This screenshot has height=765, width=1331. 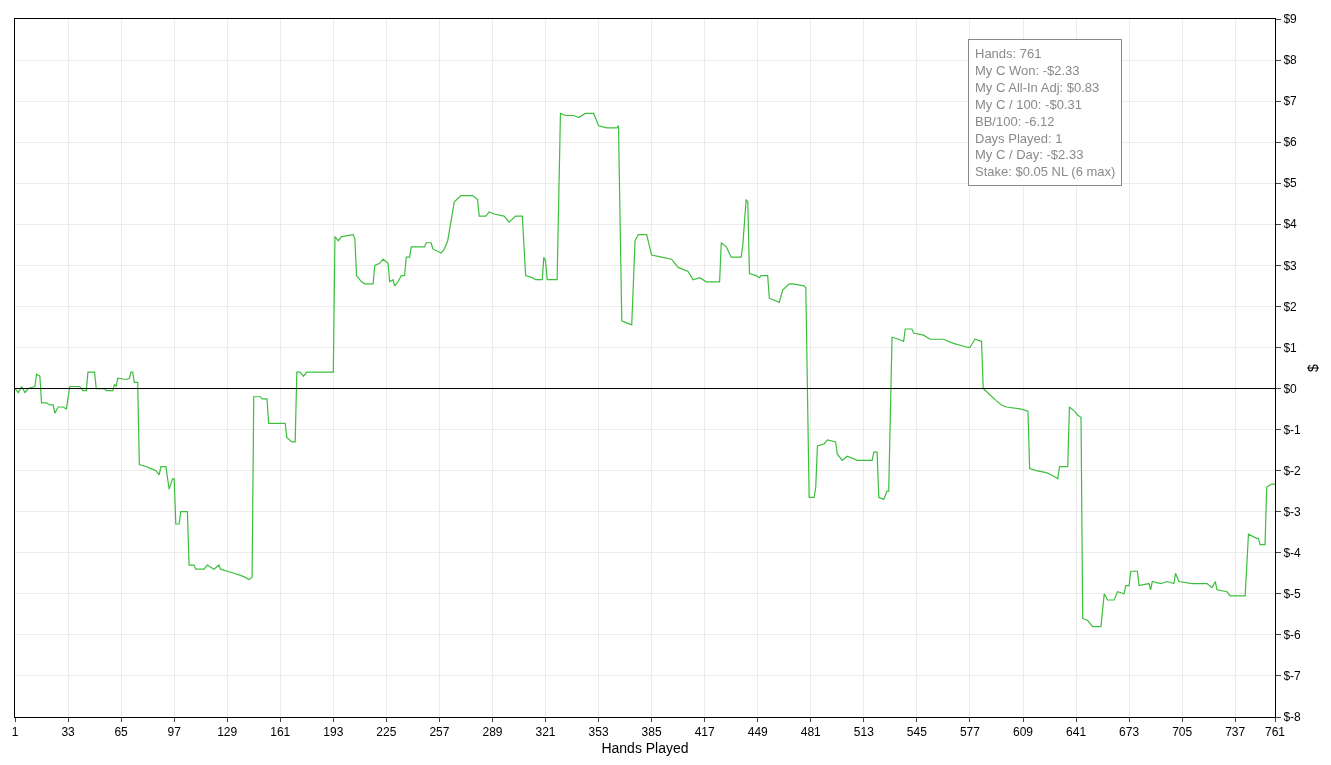 I want to click on x-tick-label: 257, so click(x=439, y=732).